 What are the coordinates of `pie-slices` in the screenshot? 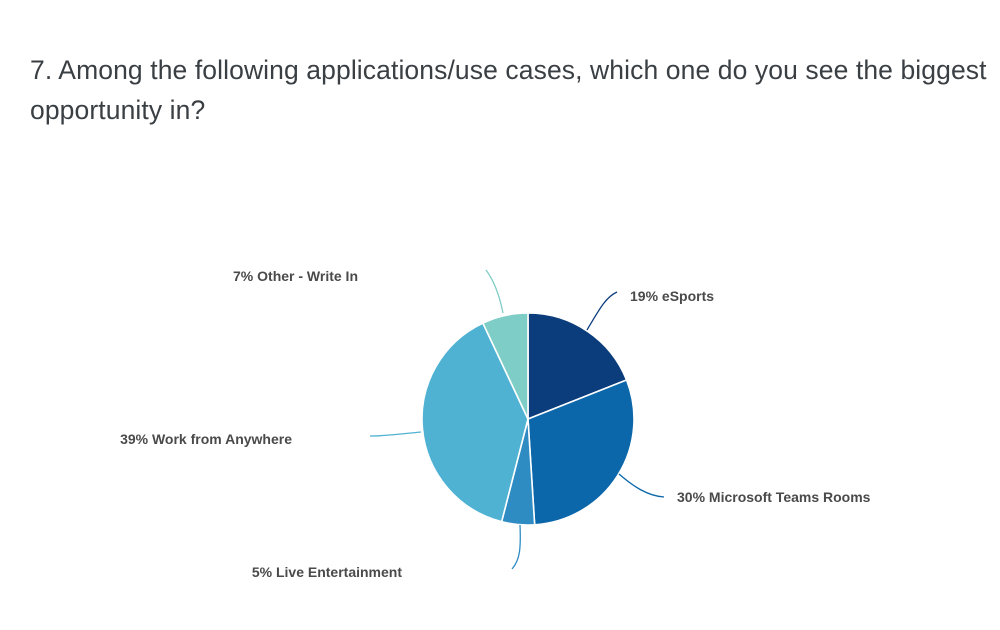 It's located at (528, 419).